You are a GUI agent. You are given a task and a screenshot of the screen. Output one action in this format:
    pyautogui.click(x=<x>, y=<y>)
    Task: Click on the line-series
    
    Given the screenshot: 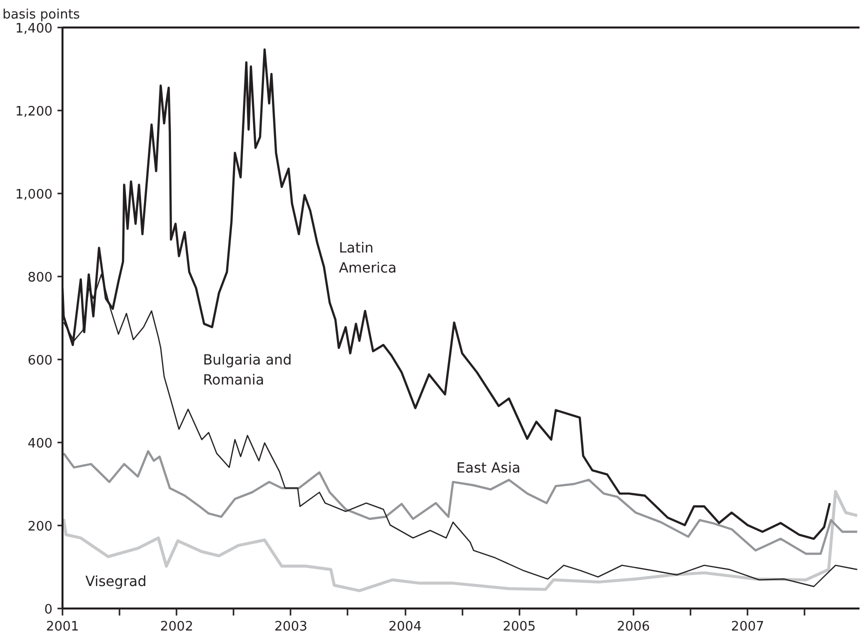 What is the action you would take?
    pyautogui.click(x=460, y=541)
    